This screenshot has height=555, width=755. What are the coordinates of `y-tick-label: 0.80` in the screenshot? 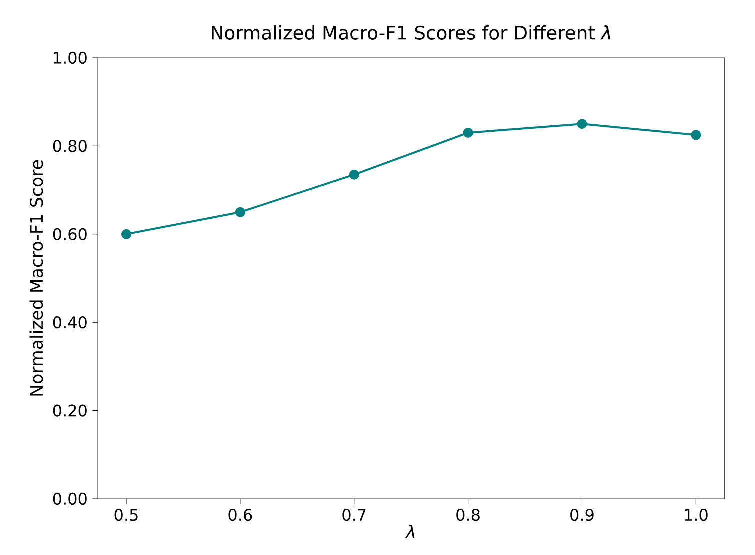 It's located at (70, 146).